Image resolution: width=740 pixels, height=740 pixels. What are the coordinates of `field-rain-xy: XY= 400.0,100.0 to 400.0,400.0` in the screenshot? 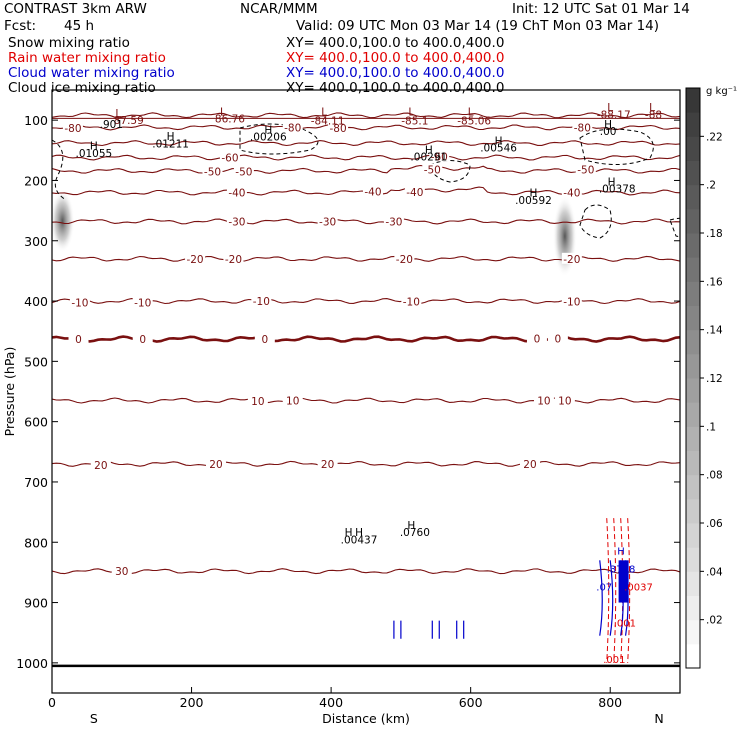 It's located at (395, 58).